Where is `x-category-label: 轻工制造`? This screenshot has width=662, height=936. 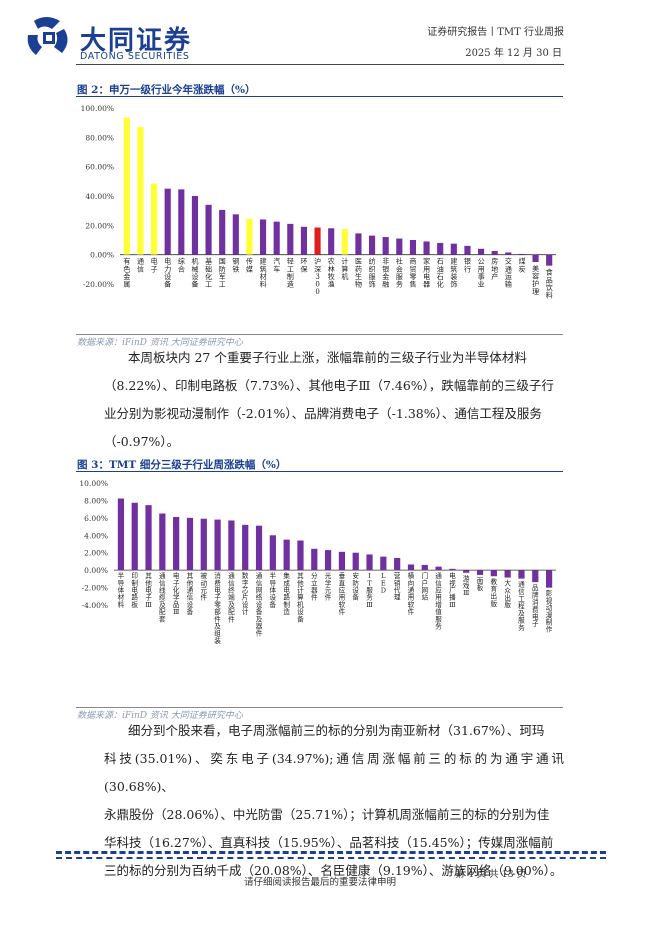 x-category-label: 轻工制造 is located at coordinates (290, 273).